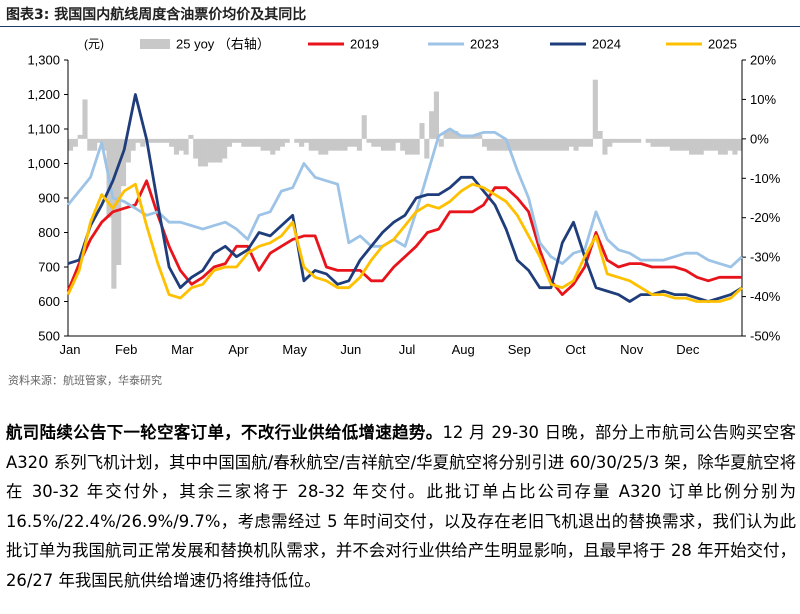  I want to click on right-tick-label: 20%, so click(763, 60).